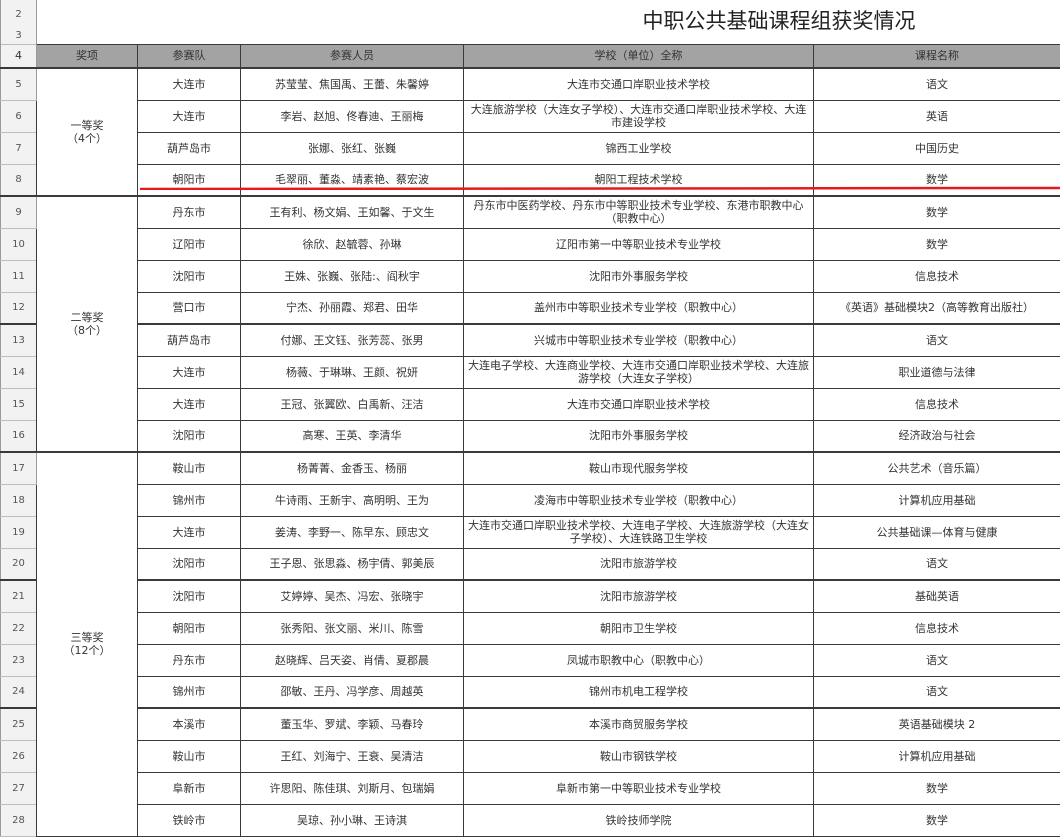 The image size is (1060, 837). I want to click on row-header: 12, so click(19, 308).